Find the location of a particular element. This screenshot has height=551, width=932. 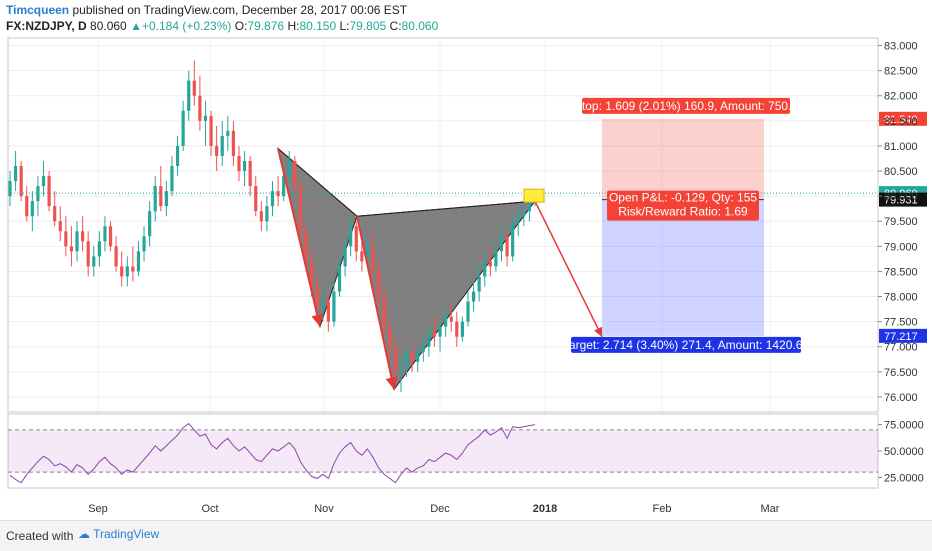

pnl-label: Open P&L: -0.129, Qty: 155 is located at coordinates (683, 198).